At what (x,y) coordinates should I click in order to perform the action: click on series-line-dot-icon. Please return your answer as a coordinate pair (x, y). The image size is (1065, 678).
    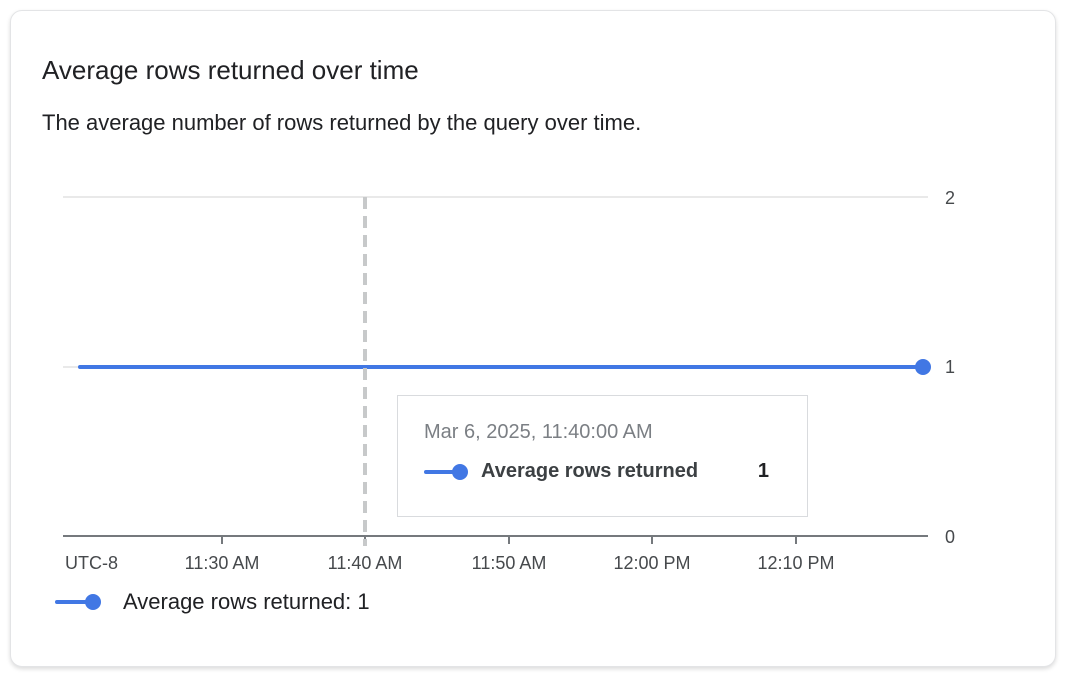
    Looking at the image, I should click on (446, 471).